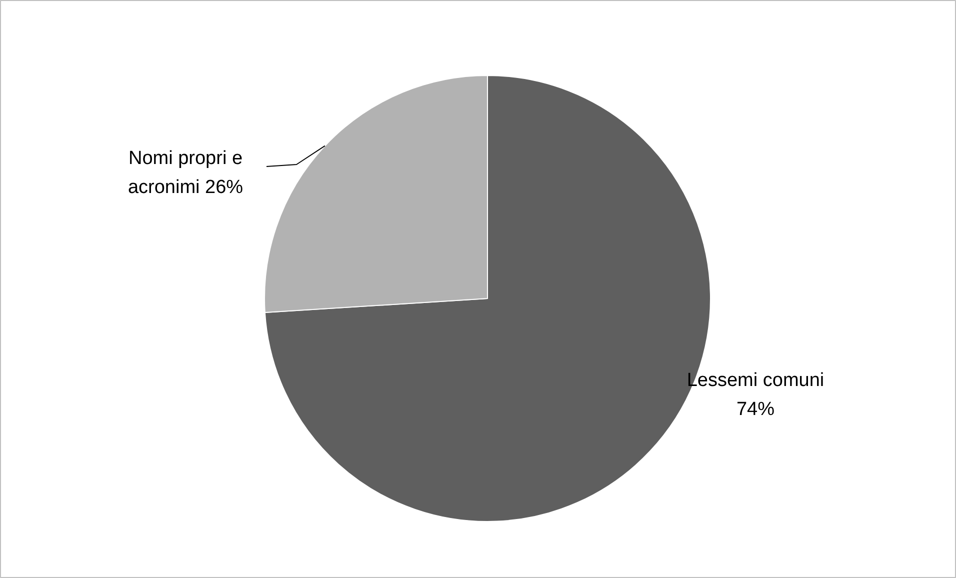  What do you see at coordinates (755, 409) in the screenshot?
I see `data-label: 74%` at bounding box center [755, 409].